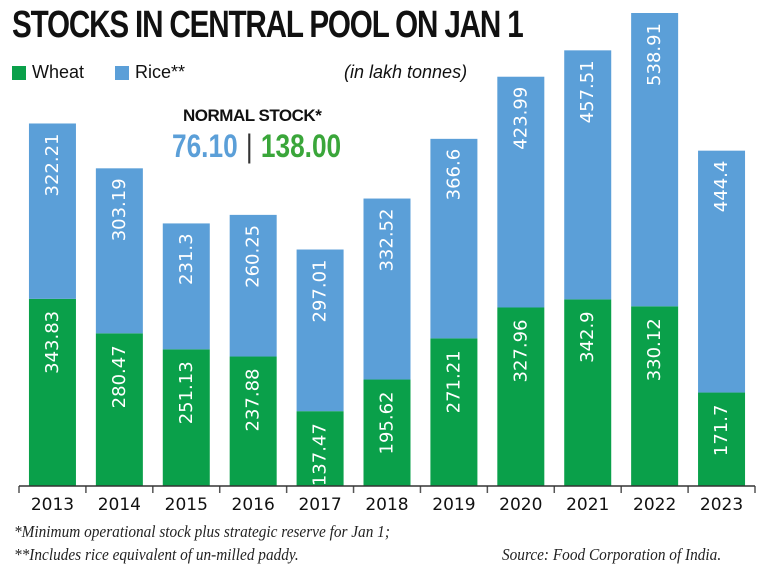 The width and height of the screenshot is (759, 575). Describe the element at coordinates (655, 160) in the screenshot. I see `bar-rice-2022` at that location.